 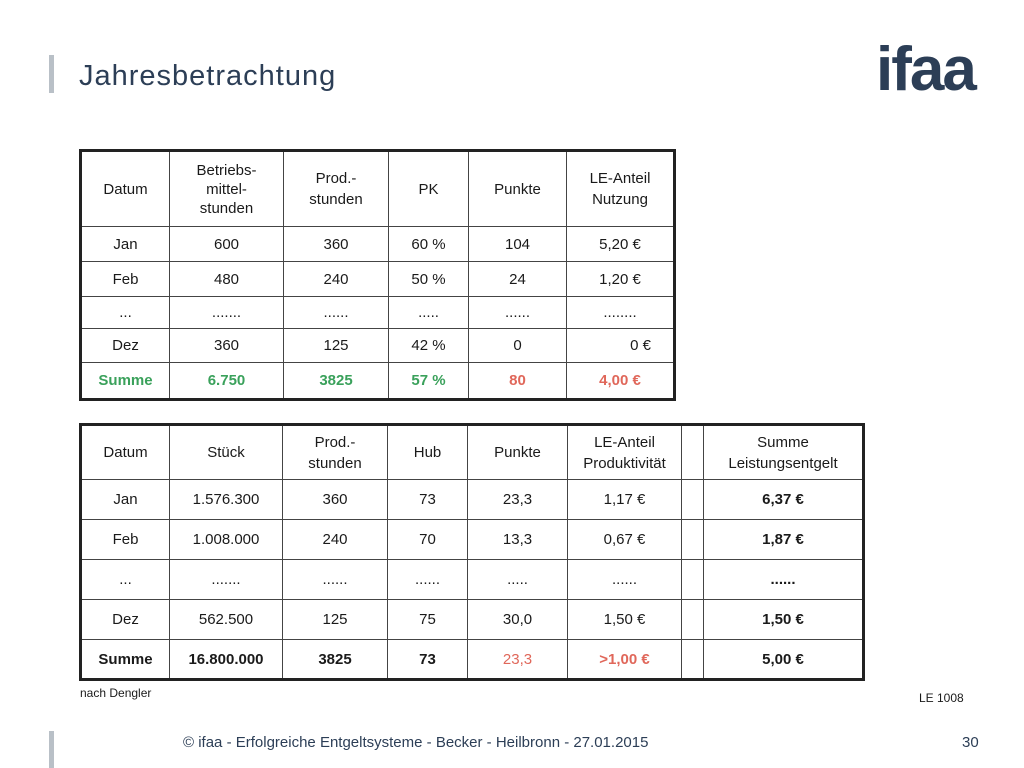 What do you see at coordinates (336, 188) in the screenshot?
I see `table1-header-cell: Prod.- stunden` at bounding box center [336, 188].